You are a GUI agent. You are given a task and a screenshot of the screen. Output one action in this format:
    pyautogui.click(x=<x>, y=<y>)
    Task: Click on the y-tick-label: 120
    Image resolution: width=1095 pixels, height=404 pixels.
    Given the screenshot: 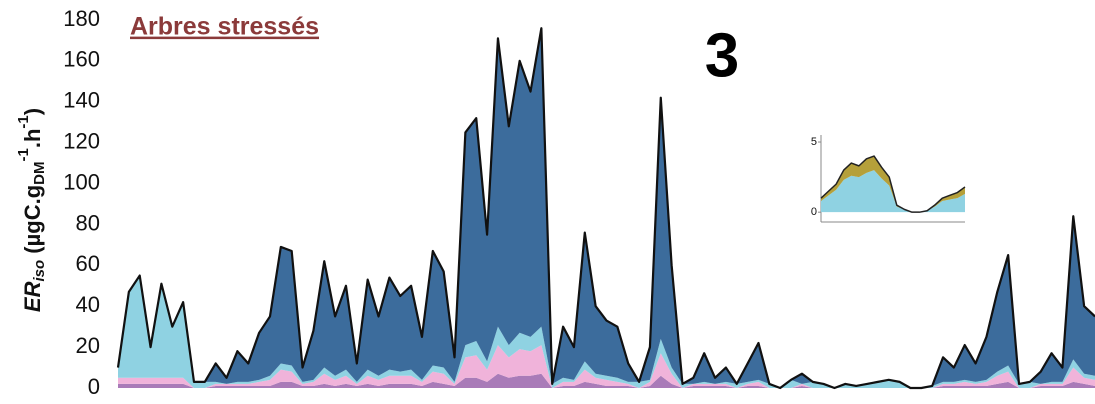 What is the action you would take?
    pyautogui.click(x=81, y=140)
    